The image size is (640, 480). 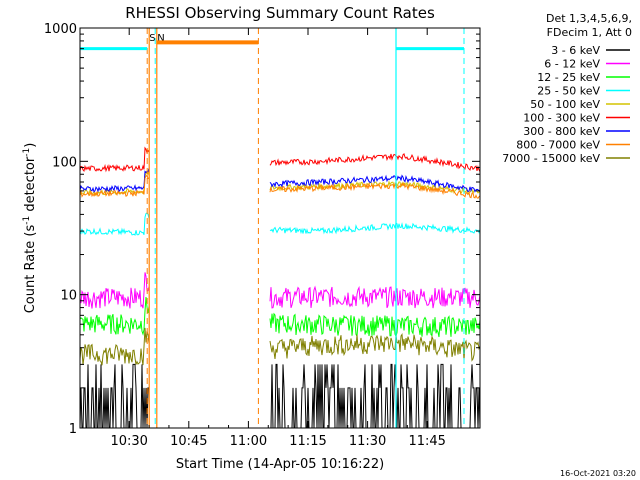 I want to click on legend-label: 6 - 12 keV, so click(x=572, y=64).